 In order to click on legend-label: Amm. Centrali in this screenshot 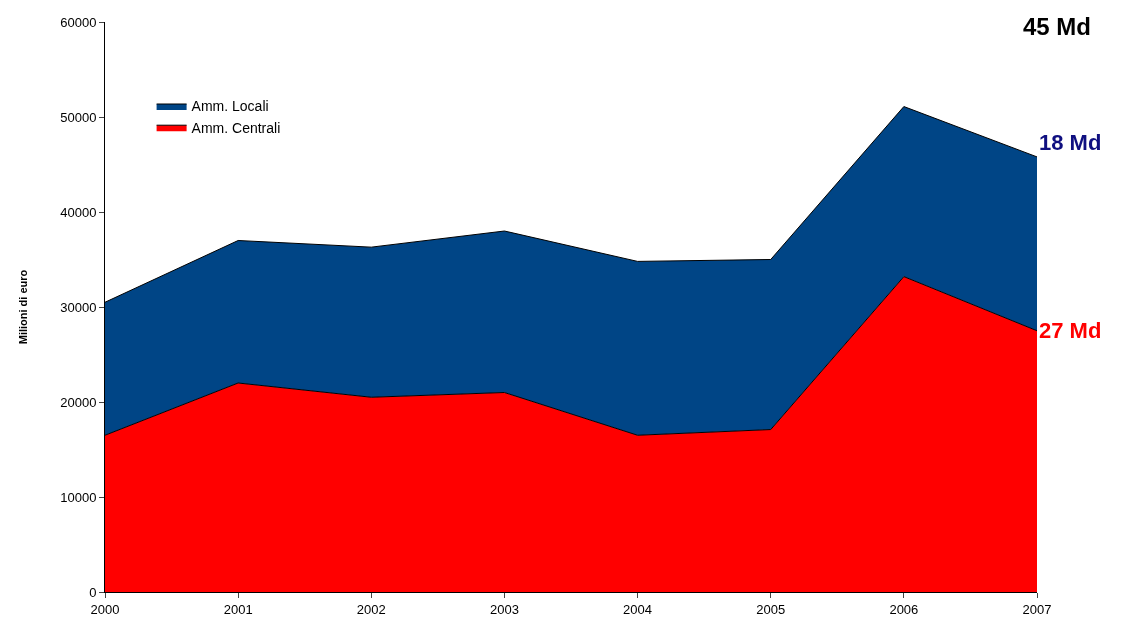, I will do `click(236, 127)`.